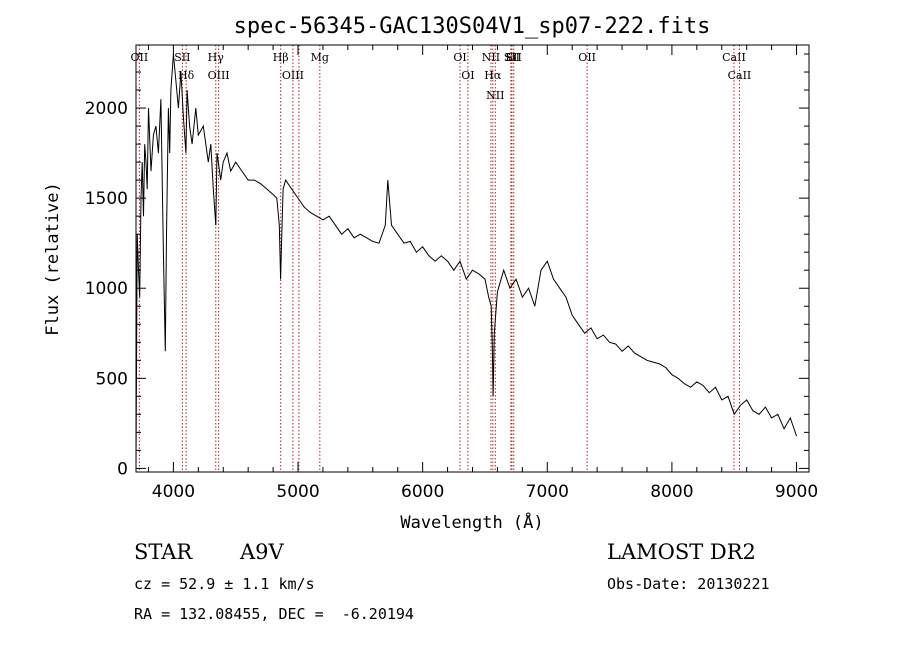  I want to click on object-class: STAR, so click(163, 552).